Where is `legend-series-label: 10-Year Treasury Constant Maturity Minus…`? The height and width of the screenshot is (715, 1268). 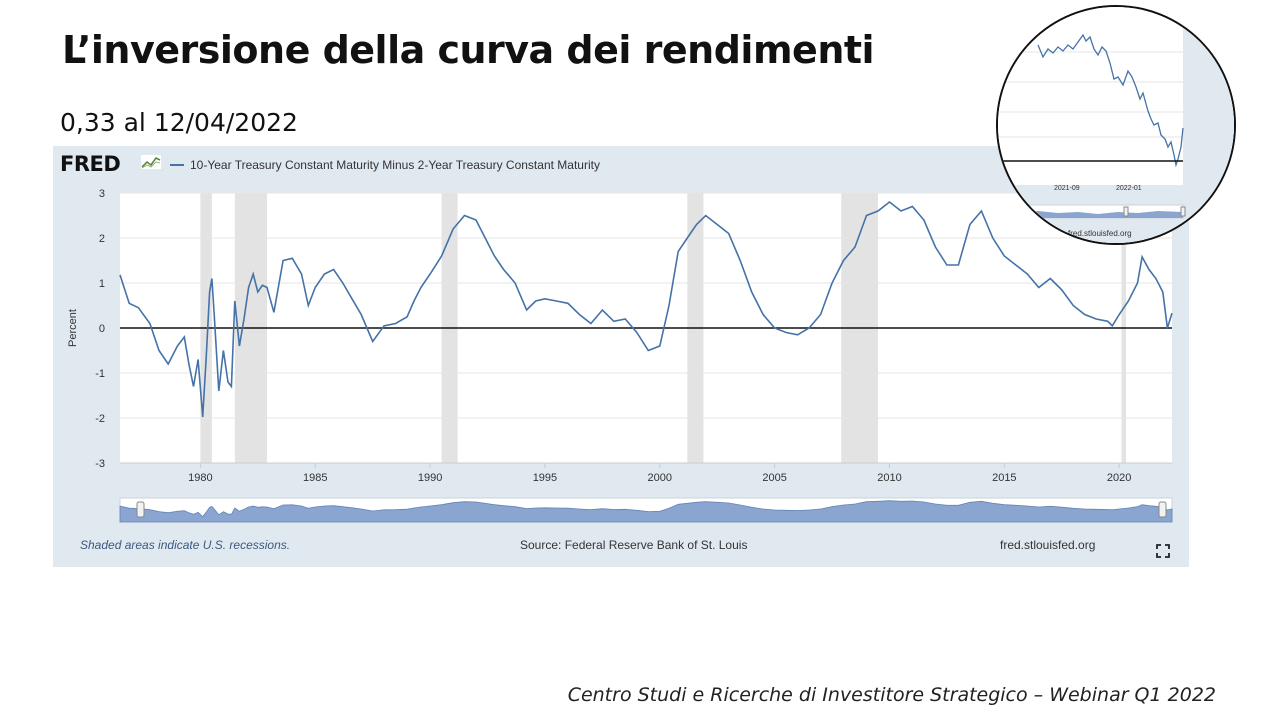 legend-series-label: 10-Year Treasury Constant Maturity Minus… is located at coordinates (395, 165).